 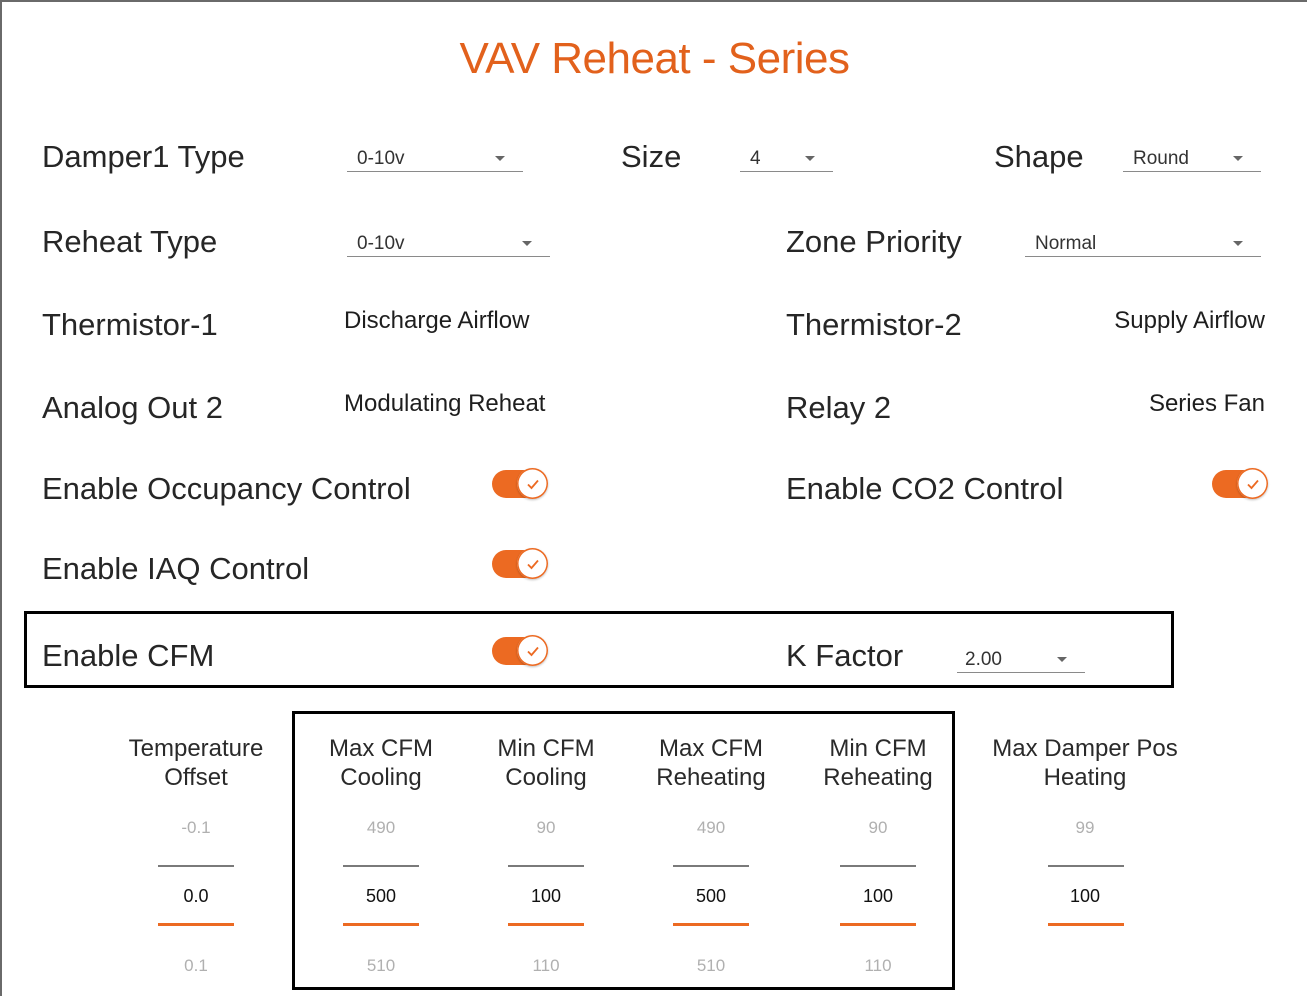 What do you see at coordinates (755, 158) in the screenshot?
I see `size-value: 4` at bounding box center [755, 158].